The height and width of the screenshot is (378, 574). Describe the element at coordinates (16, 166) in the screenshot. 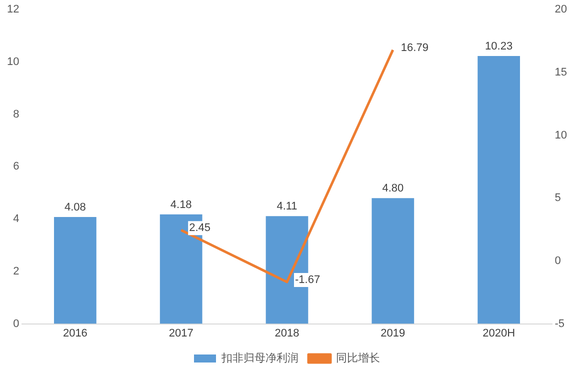

I see `y-tick-label: 6` at that location.